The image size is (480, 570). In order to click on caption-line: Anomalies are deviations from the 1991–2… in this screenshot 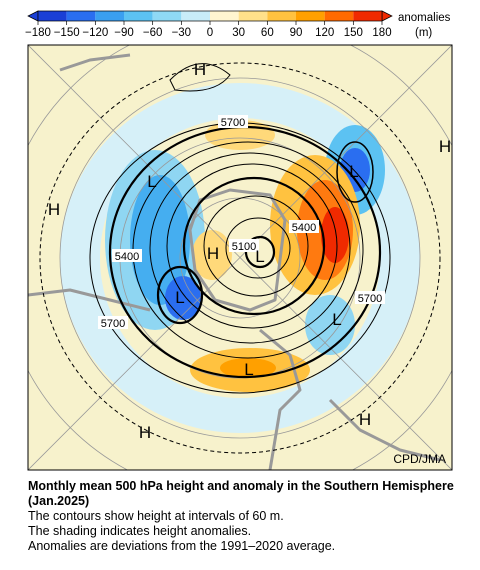, I will do `click(182, 546)`.